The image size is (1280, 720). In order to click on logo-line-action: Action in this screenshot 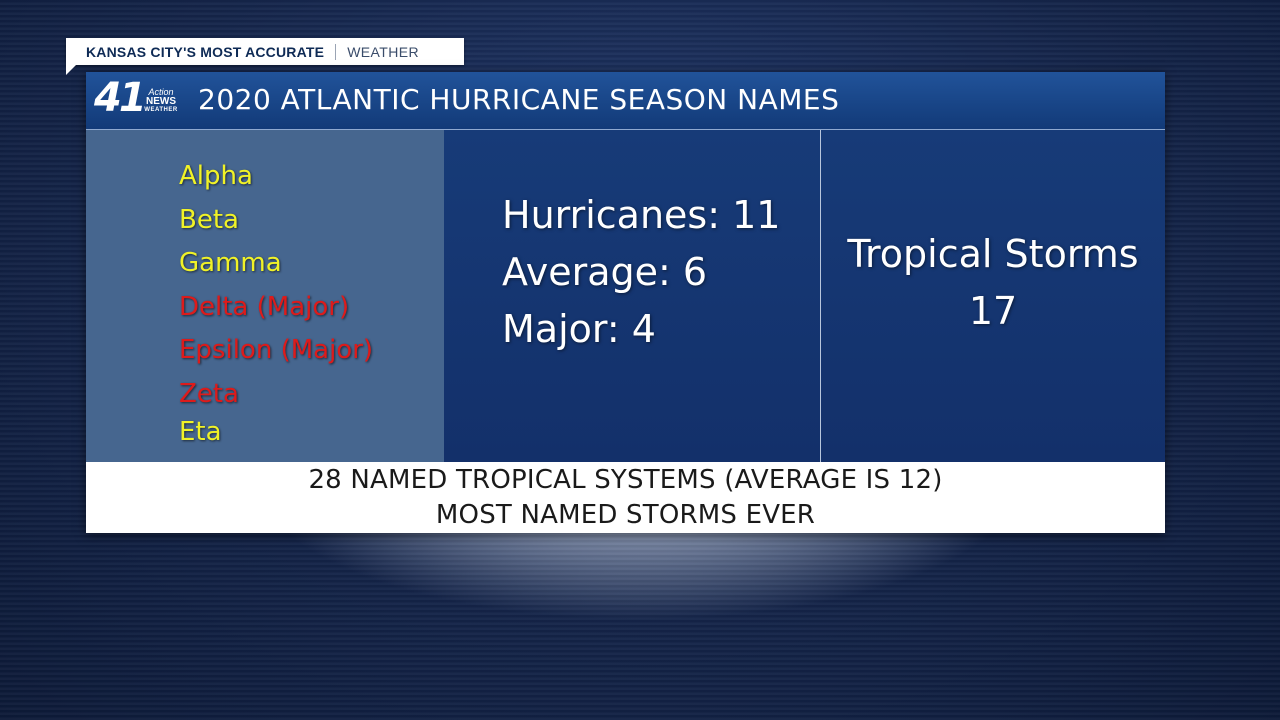, I will do `click(161, 91)`.